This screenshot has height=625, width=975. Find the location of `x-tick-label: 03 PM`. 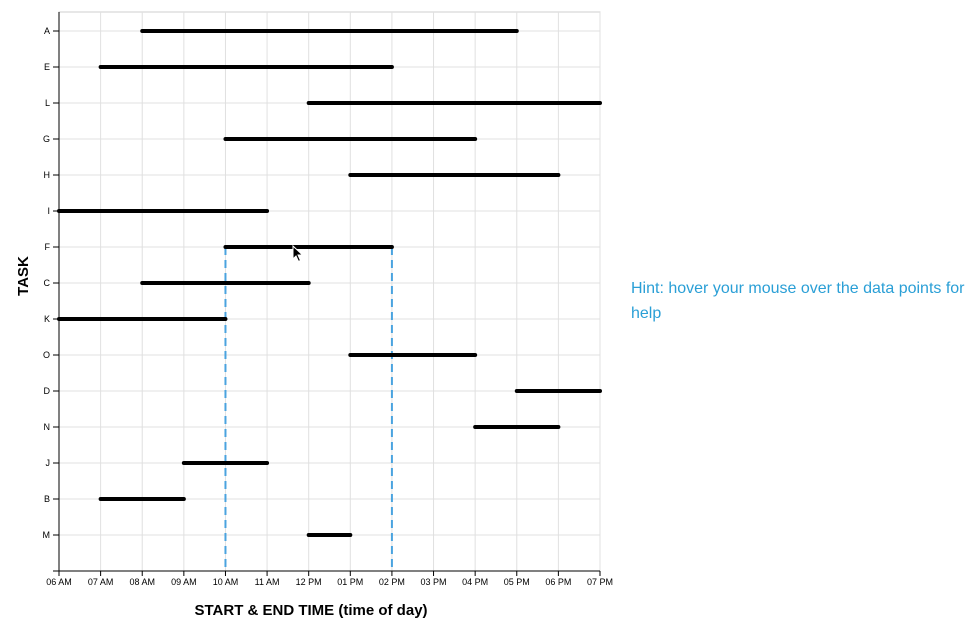

x-tick-label: 03 PM is located at coordinates (434, 582).